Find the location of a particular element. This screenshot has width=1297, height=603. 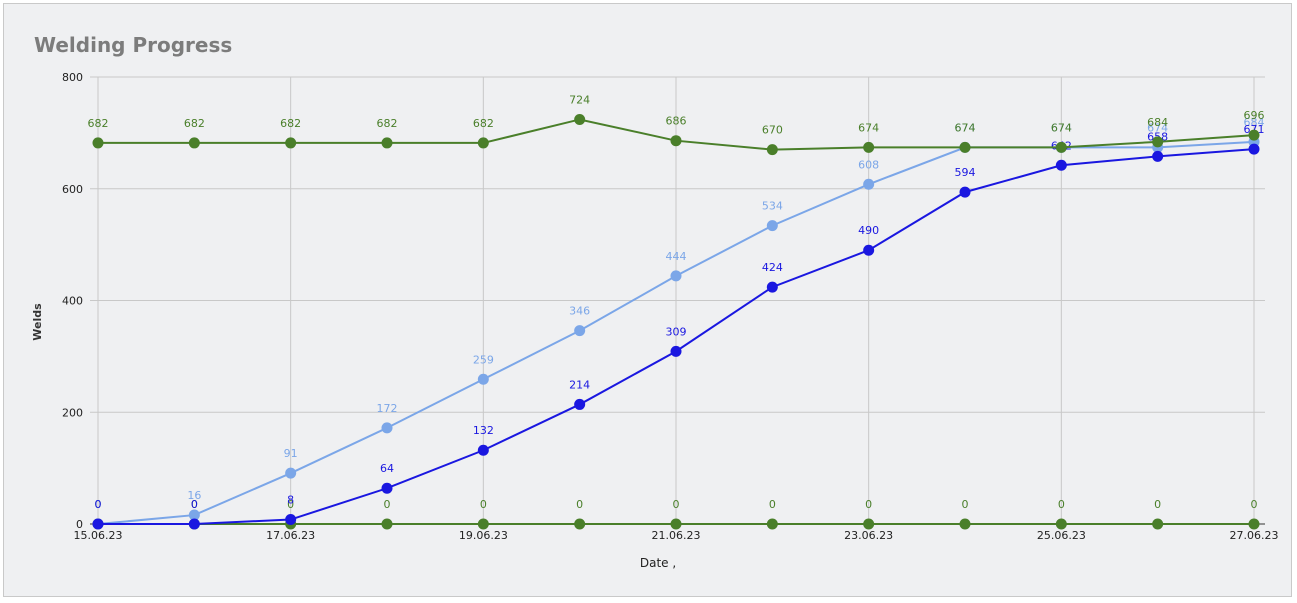

data-label: 686 is located at coordinates (676, 121).